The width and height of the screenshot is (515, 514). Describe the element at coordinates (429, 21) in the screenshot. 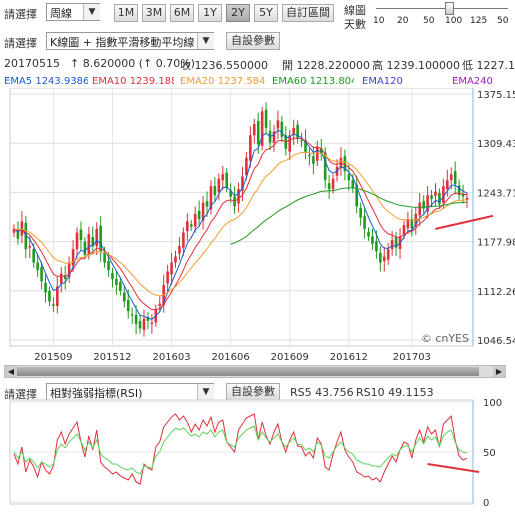

I see `slider-tick: 50` at that location.